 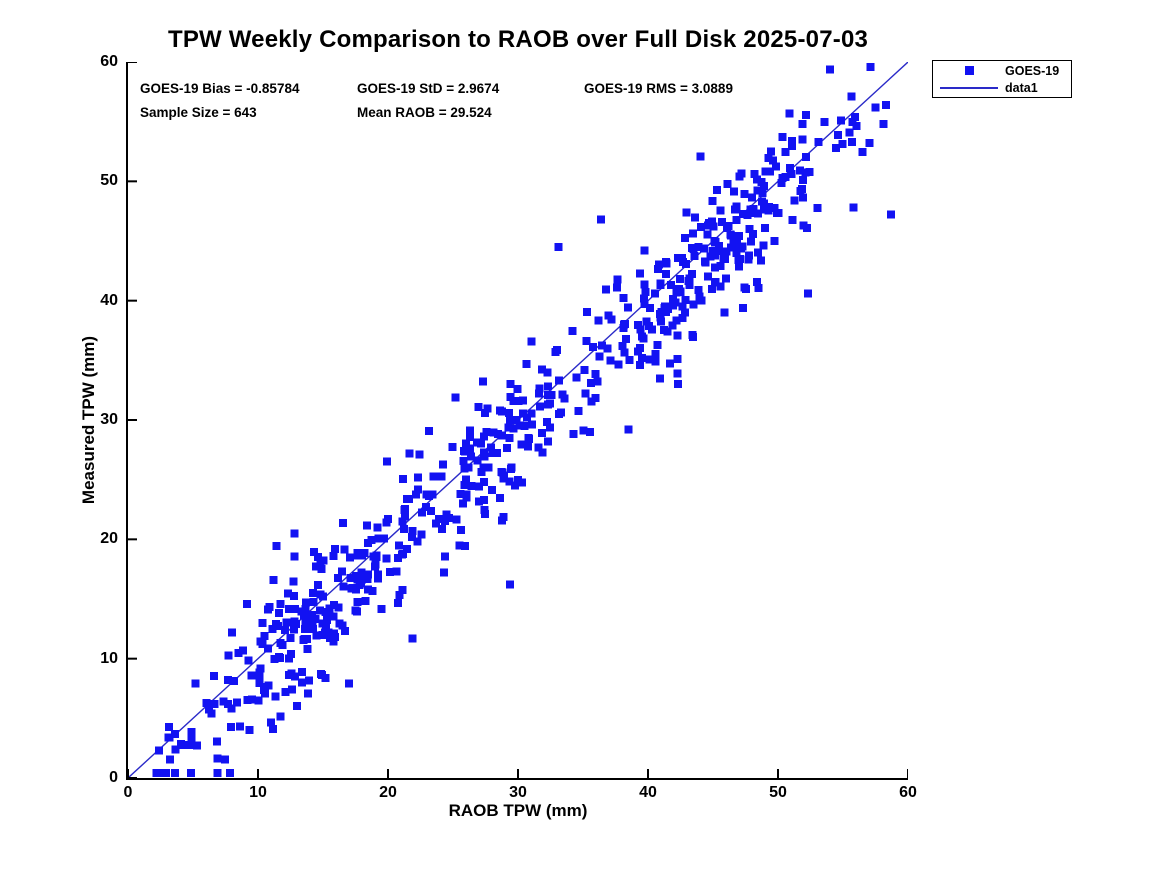 I want to click on stat-mean-raob: Mean RAOB = 29.524, so click(x=424, y=112).